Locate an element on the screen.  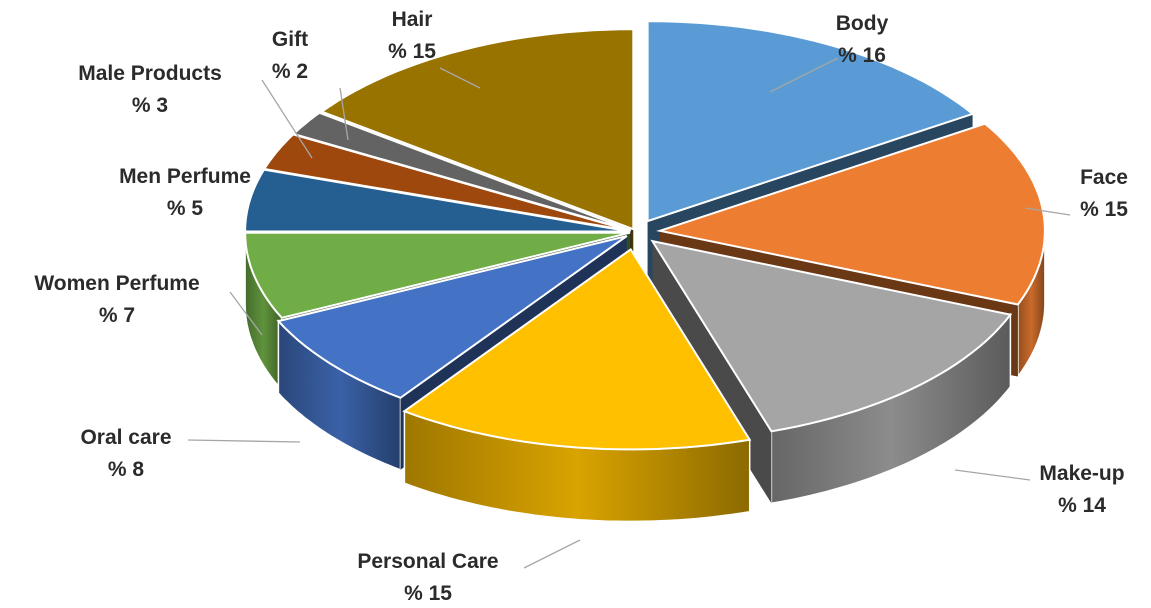
slice-oral-care is located at coordinates (452, 317).